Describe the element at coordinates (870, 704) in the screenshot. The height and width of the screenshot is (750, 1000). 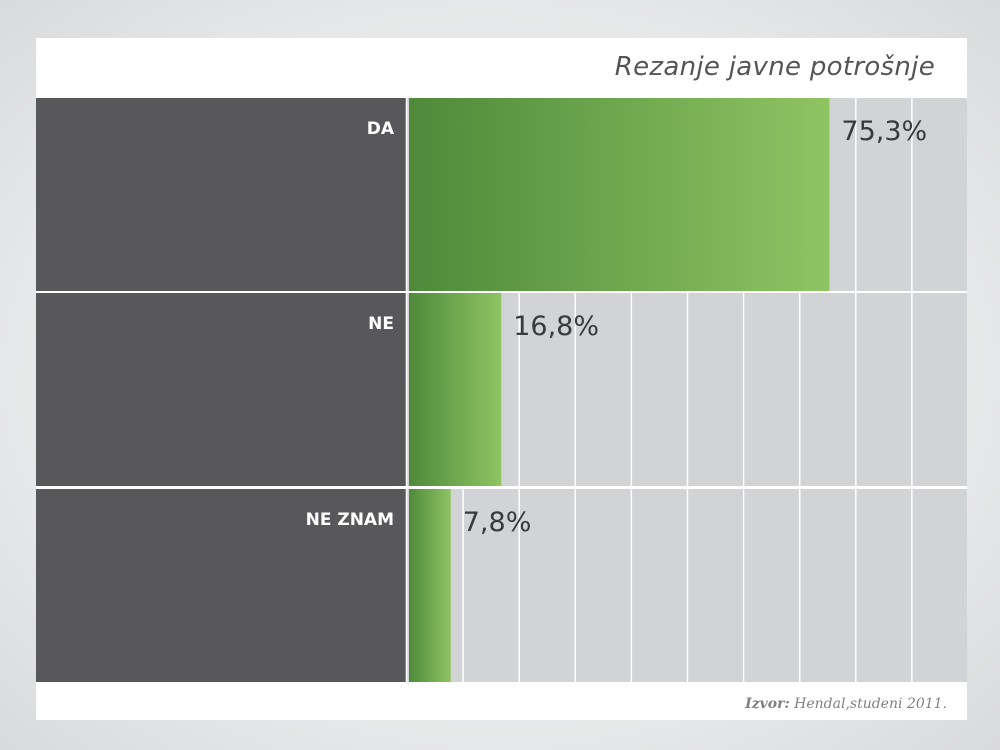
I see `source-text: Hendal,studeni 2011.` at that location.